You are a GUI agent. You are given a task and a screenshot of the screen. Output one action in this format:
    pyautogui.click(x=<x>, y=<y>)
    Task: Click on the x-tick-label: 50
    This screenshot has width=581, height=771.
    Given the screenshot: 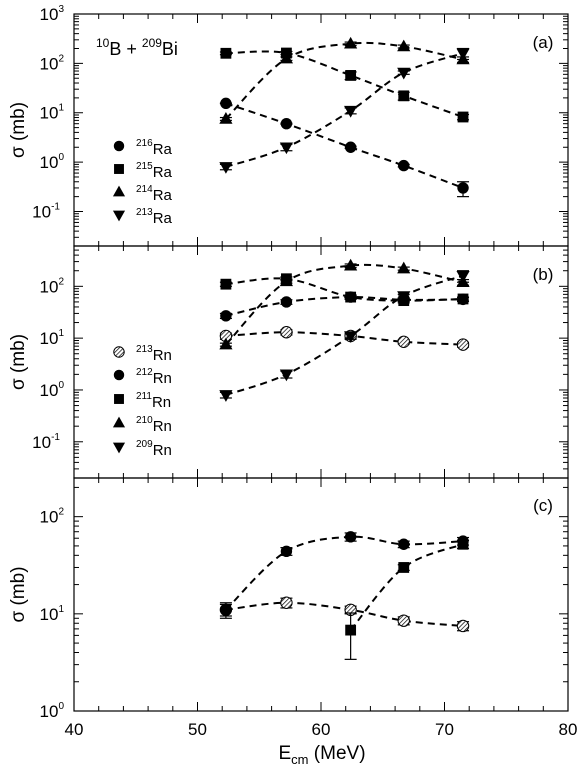 What is the action you would take?
    pyautogui.click(x=197, y=729)
    